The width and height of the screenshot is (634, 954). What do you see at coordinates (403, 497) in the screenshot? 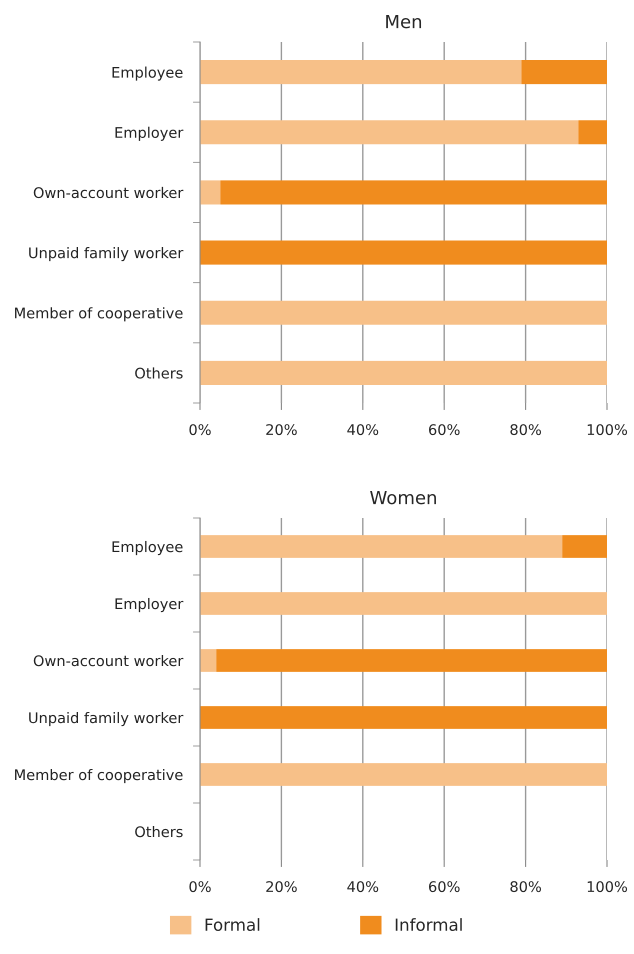
I see `chart-title: Women` at bounding box center [403, 497].